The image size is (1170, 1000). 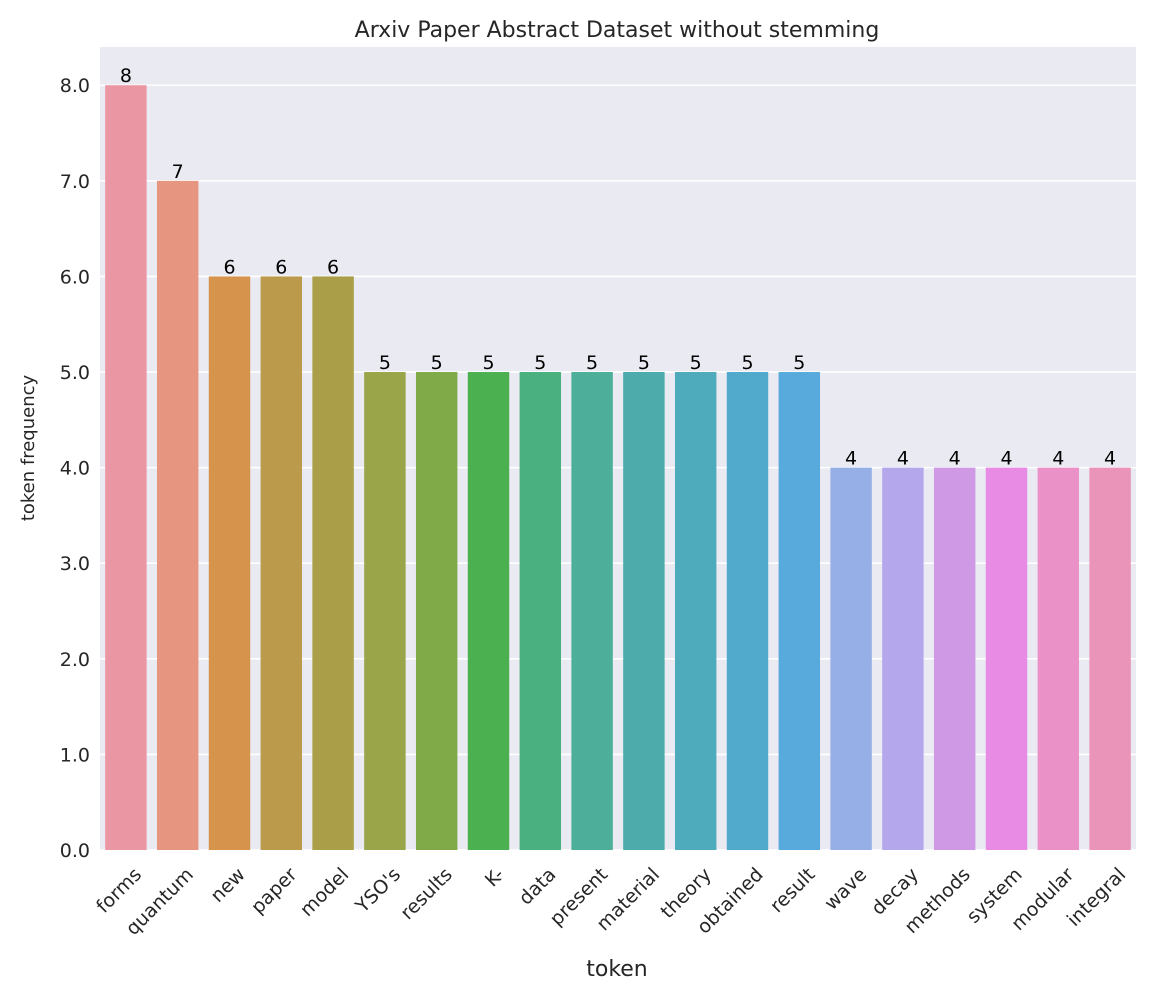 What do you see at coordinates (75, 564) in the screenshot?
I see `y-tick-label: 3.0` at bounding box center [75, 564].